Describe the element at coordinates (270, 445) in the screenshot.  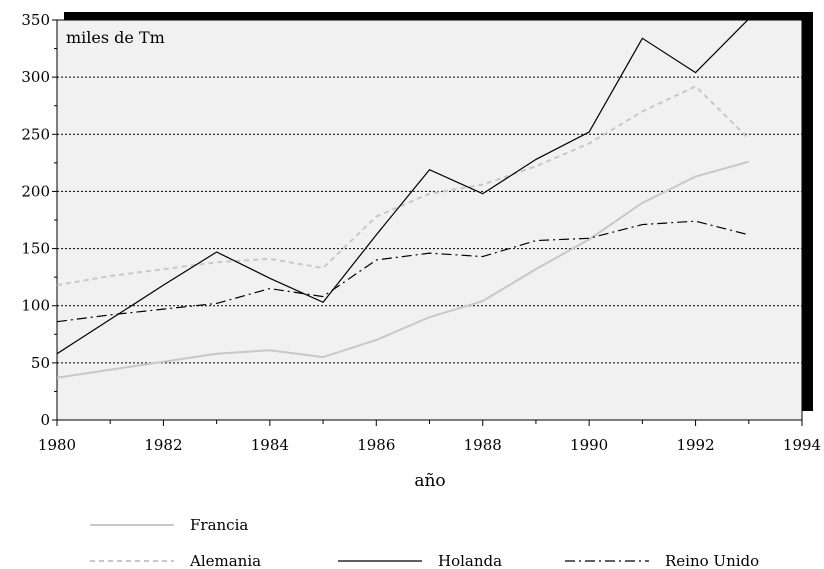
I see `x-tick-label-1984: 1984` at that location.